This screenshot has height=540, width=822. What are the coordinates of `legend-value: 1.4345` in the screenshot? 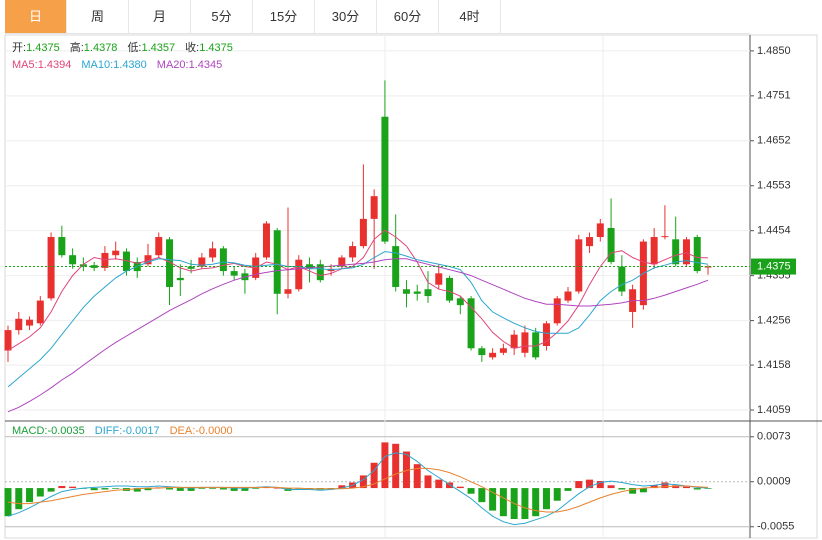 It's located at (206, 65).